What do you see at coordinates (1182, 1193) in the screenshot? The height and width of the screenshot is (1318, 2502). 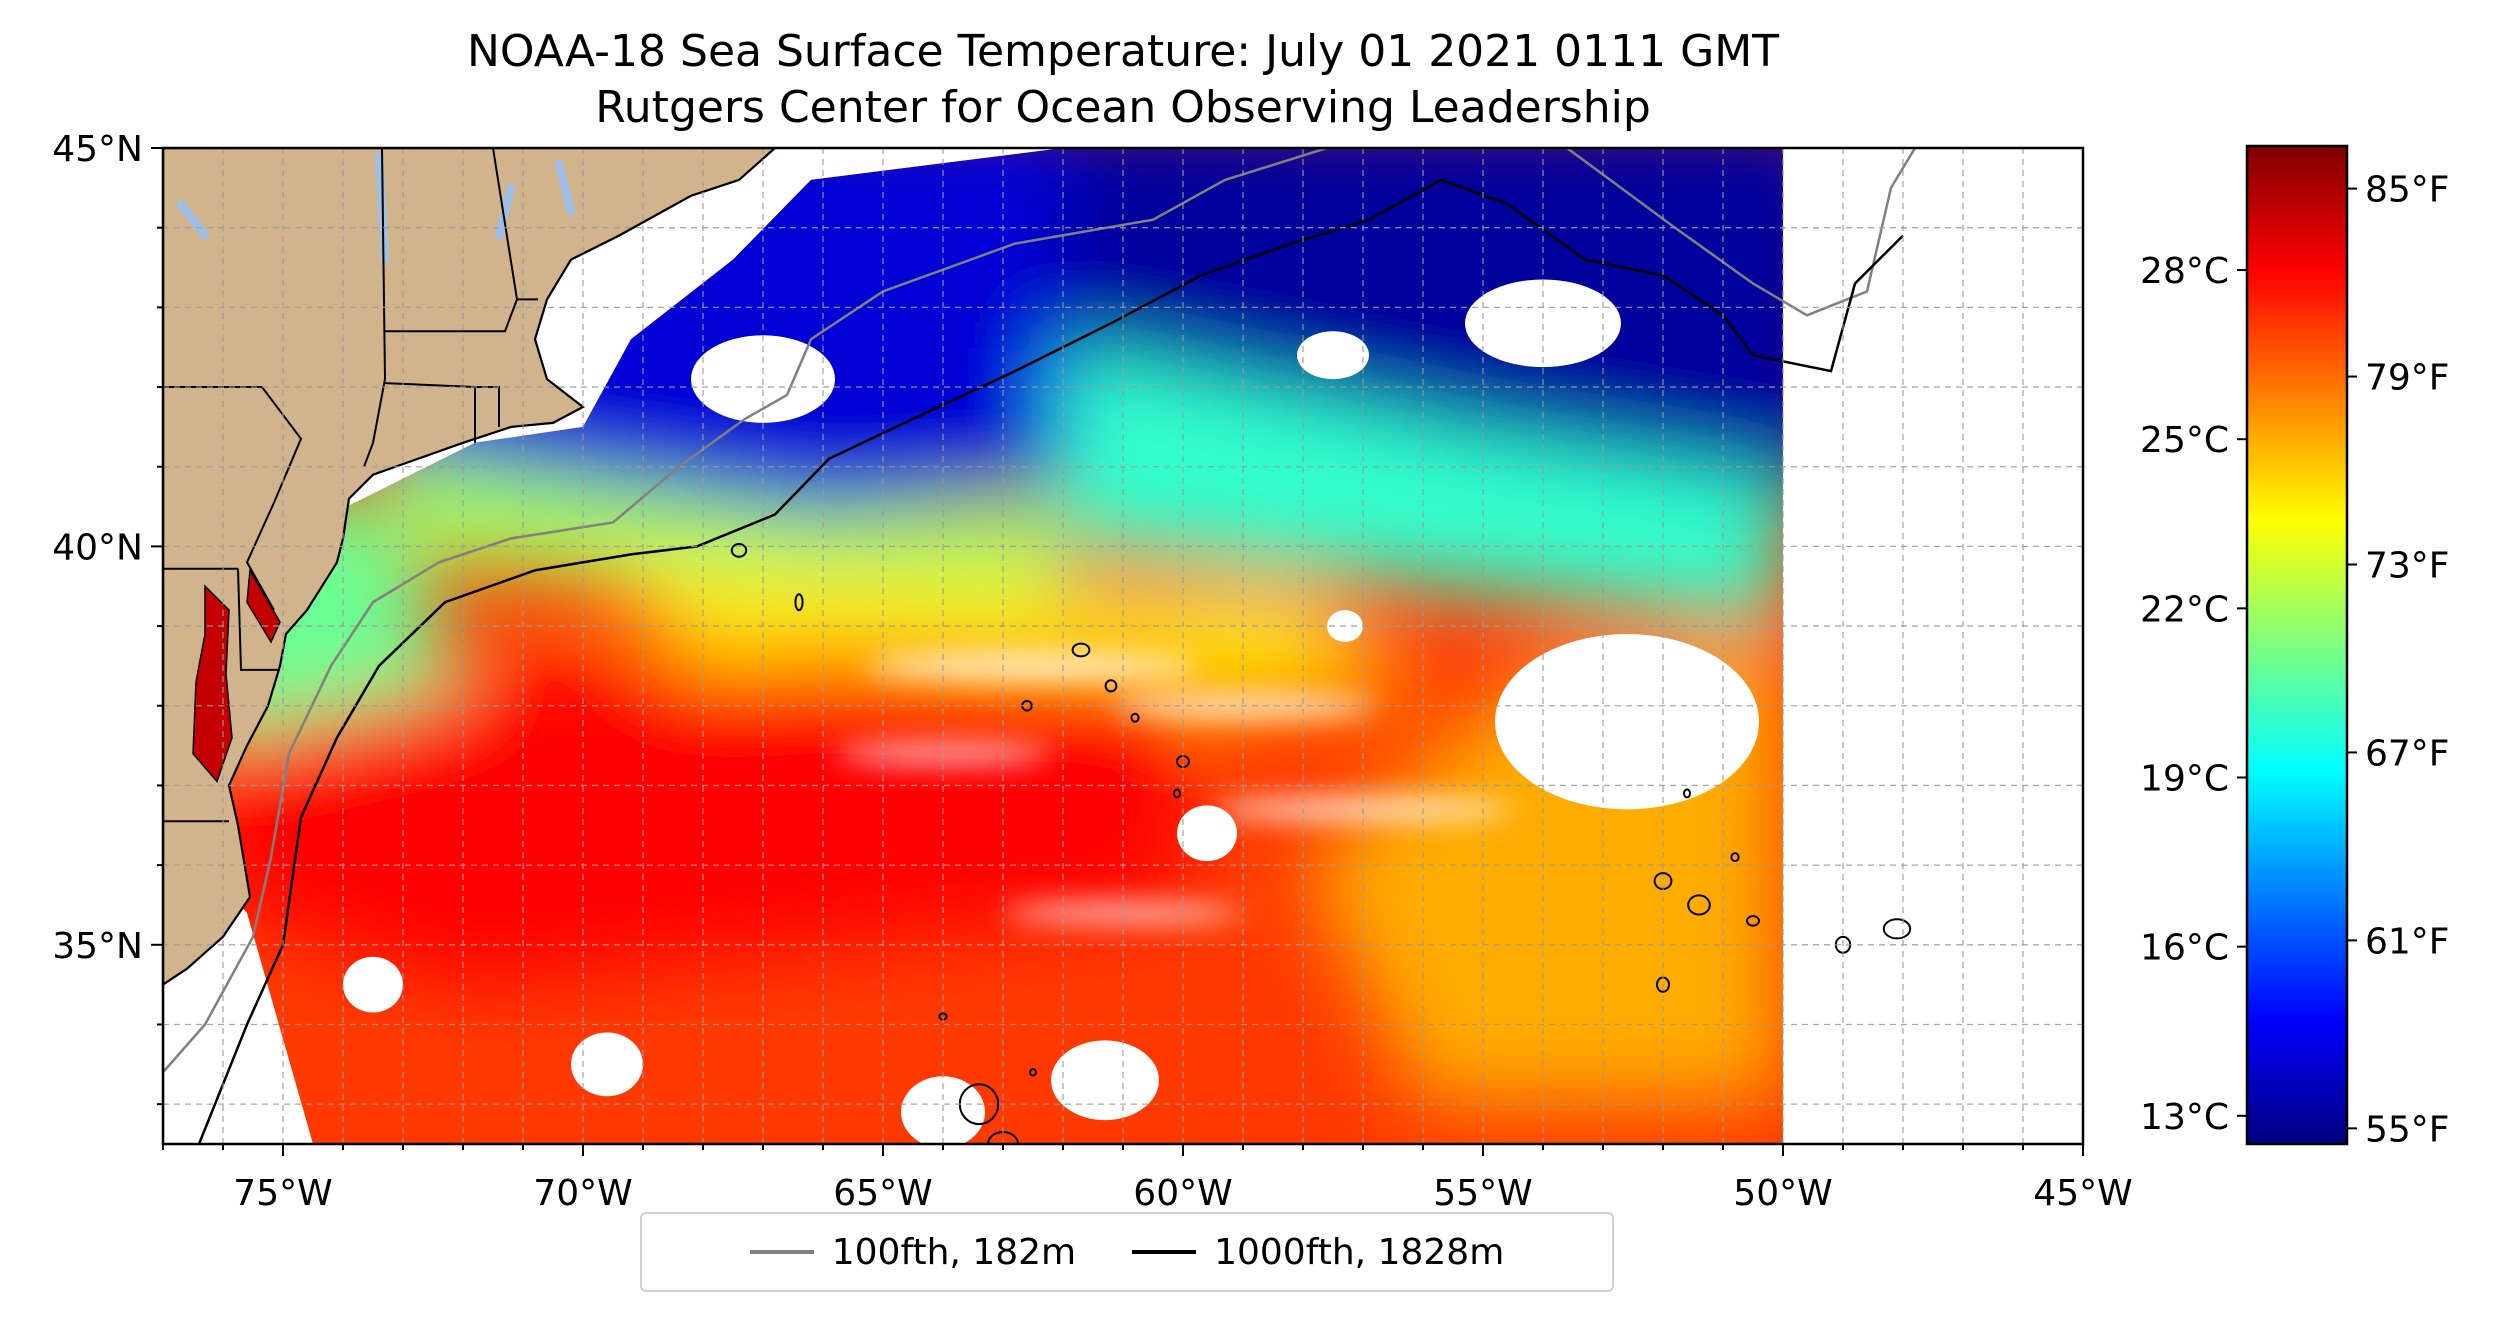 I see `lon-tick-label: 60°W` at bounding box center [1182, 1193].